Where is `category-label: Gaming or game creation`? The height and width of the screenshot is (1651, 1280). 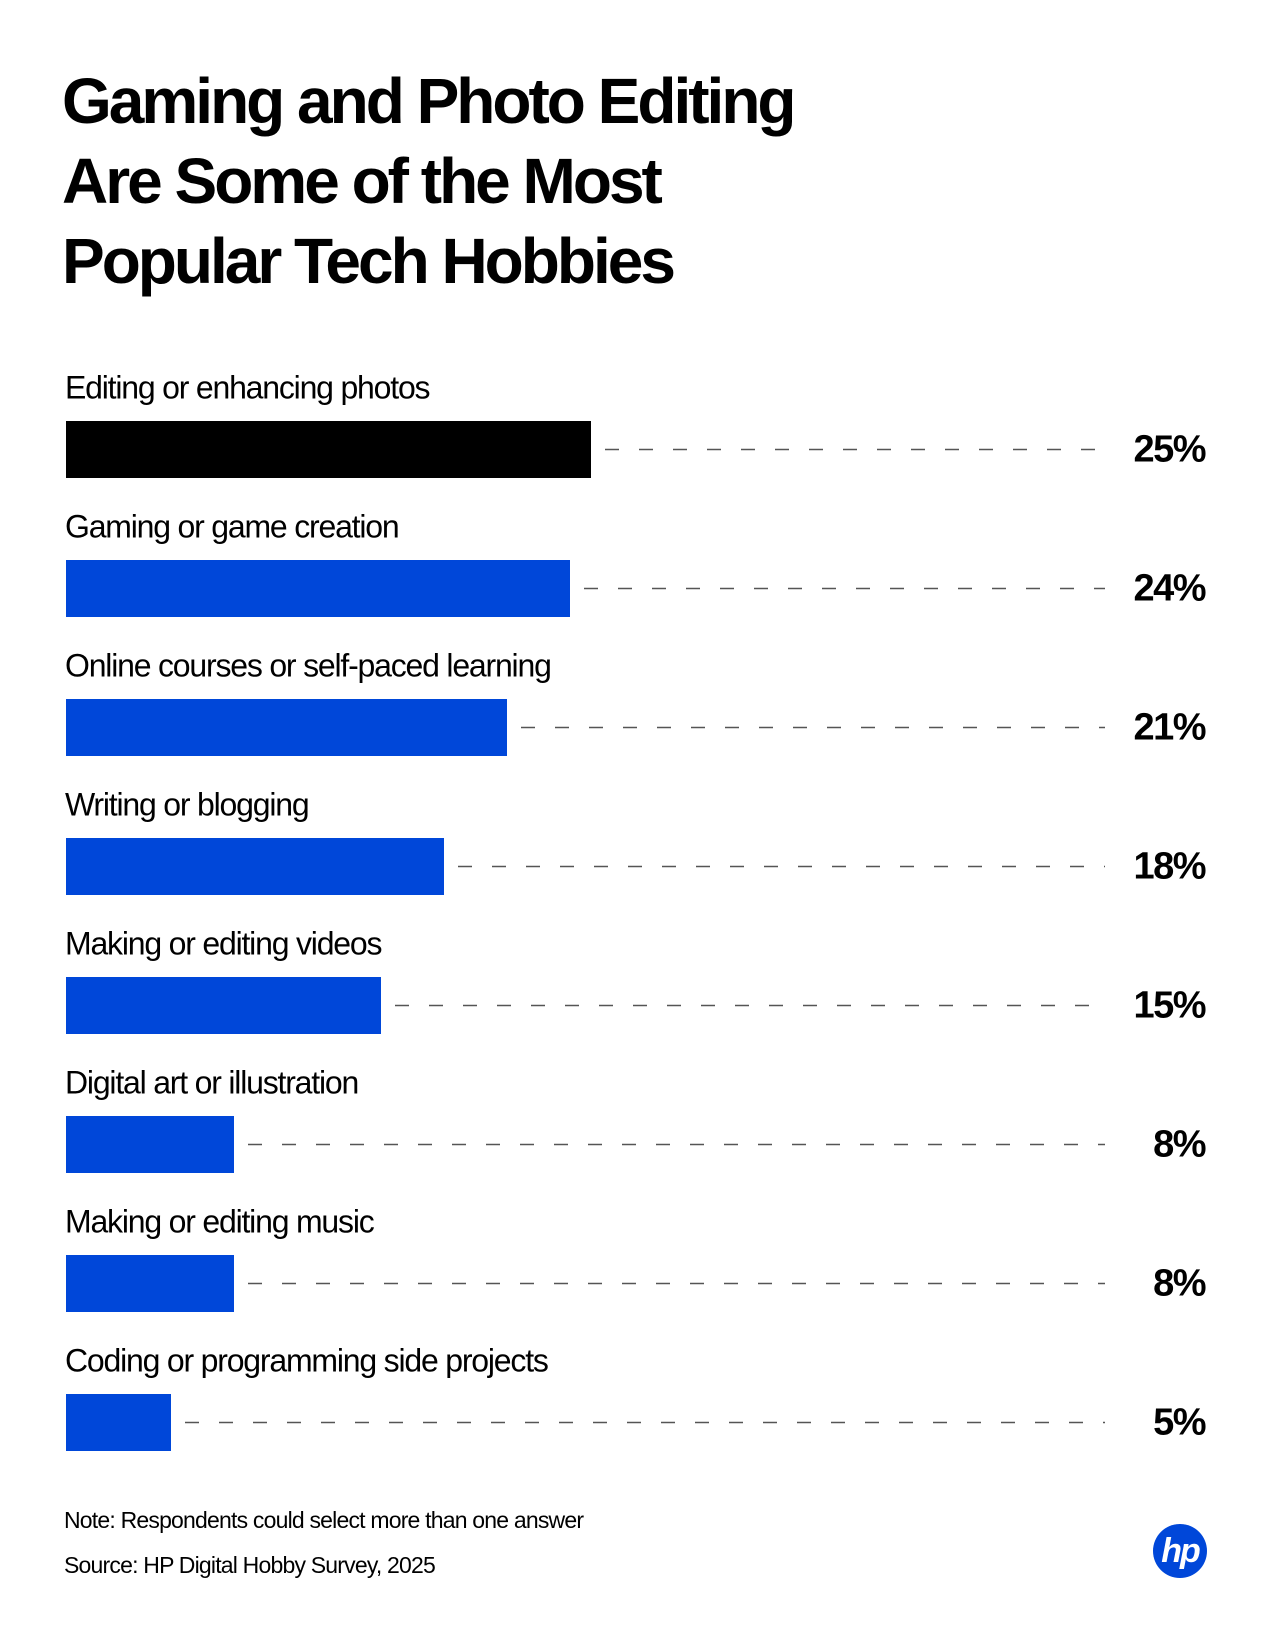
category-label: Gaming or game creation is located at coordinates (231, 526).